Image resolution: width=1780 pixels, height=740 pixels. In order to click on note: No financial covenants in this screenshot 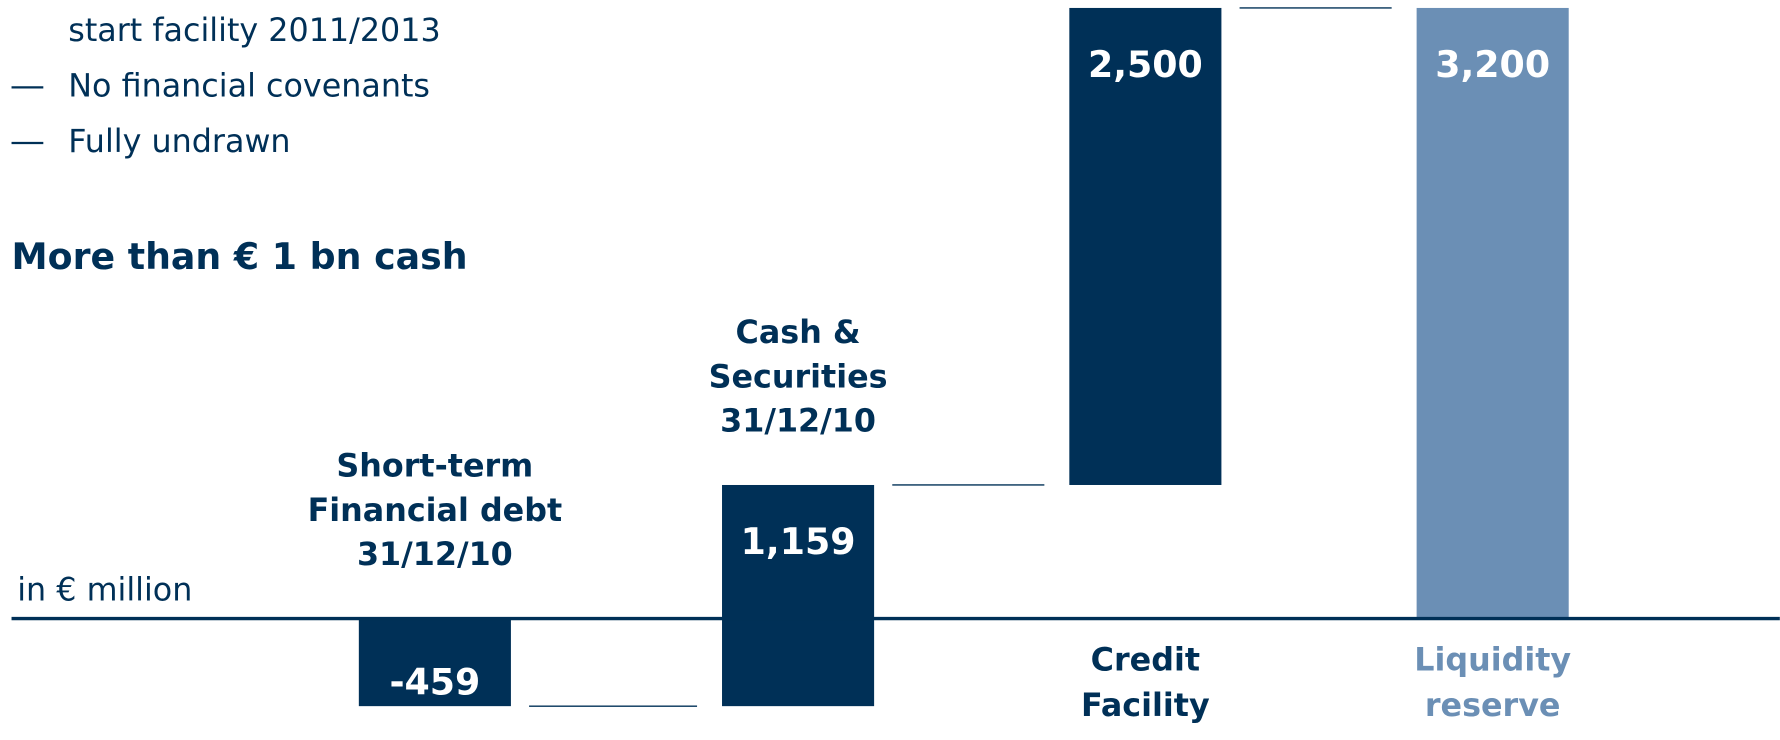, I will do `click(249, 86)`.